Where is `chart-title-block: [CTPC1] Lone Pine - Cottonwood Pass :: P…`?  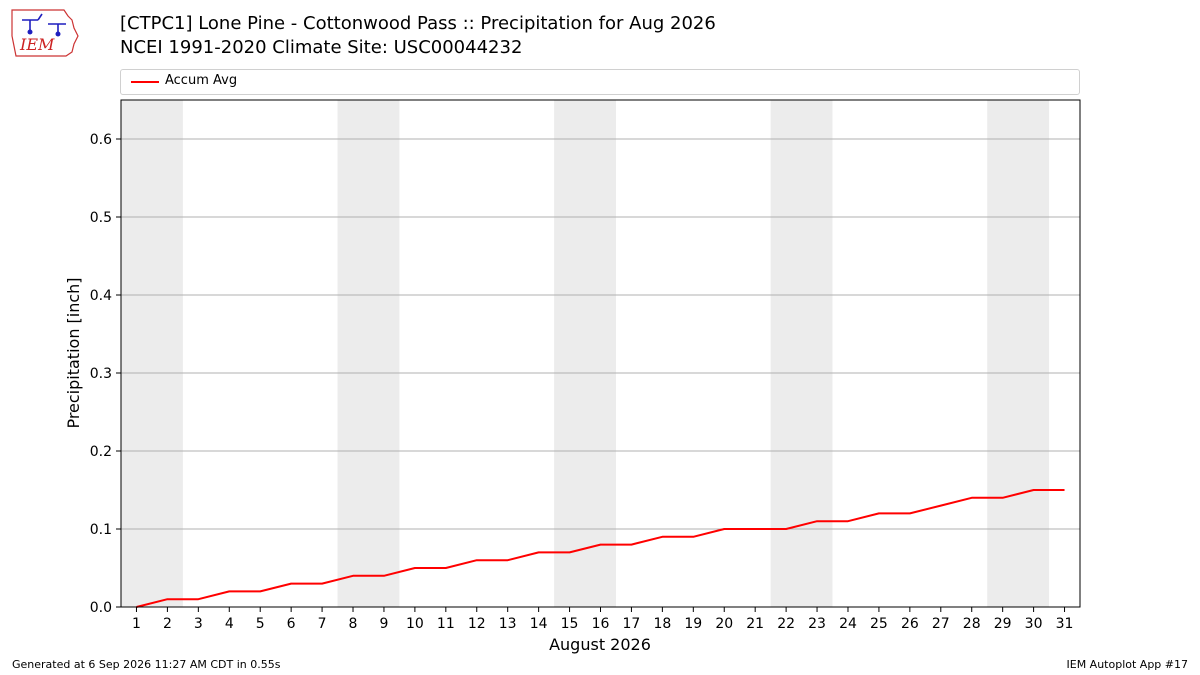 chart-title-block: [CTPC1] Lone Pine - Cottonwood Pass :: P… is located at coordinates (418, 36).